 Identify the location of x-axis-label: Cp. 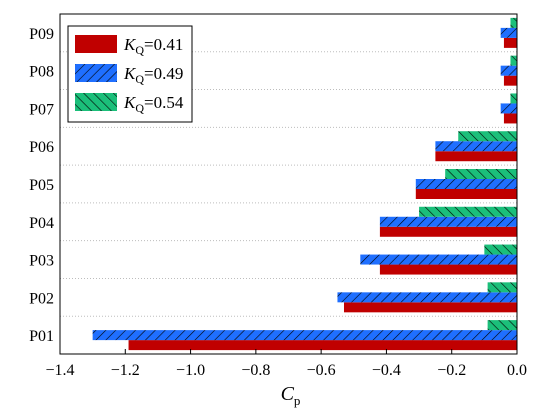
(291, 395).